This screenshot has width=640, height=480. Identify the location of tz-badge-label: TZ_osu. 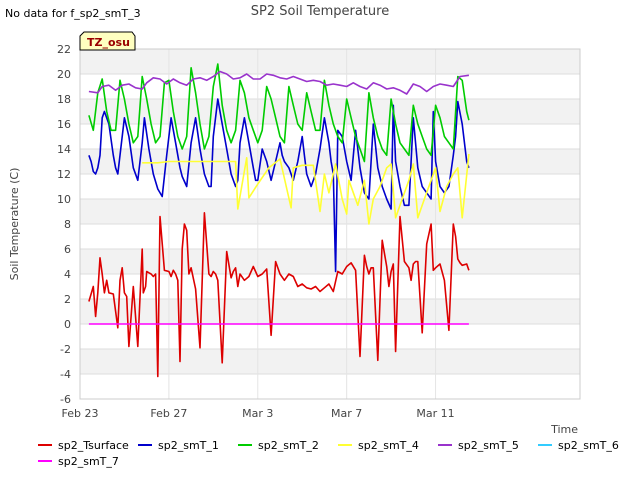
(108, 42).